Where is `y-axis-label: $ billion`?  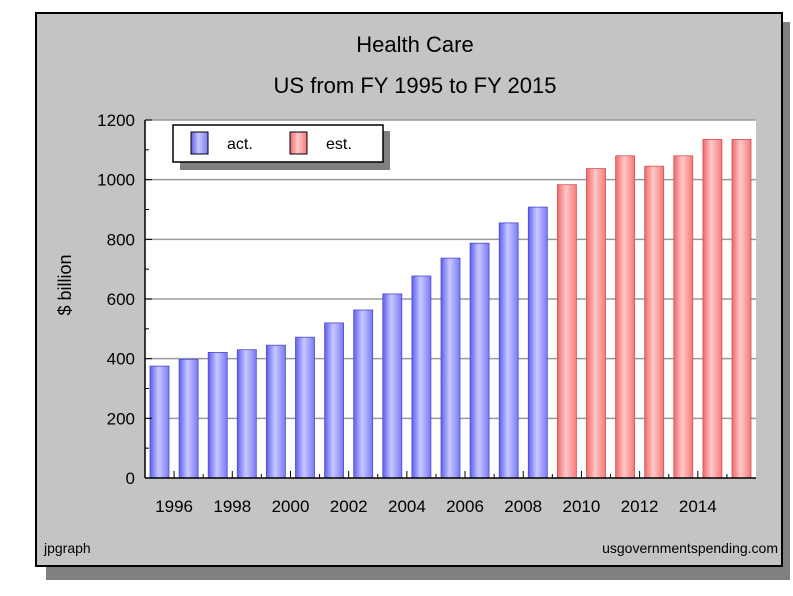
y-axis-label: $ billion is located at coordinates (65, 284).